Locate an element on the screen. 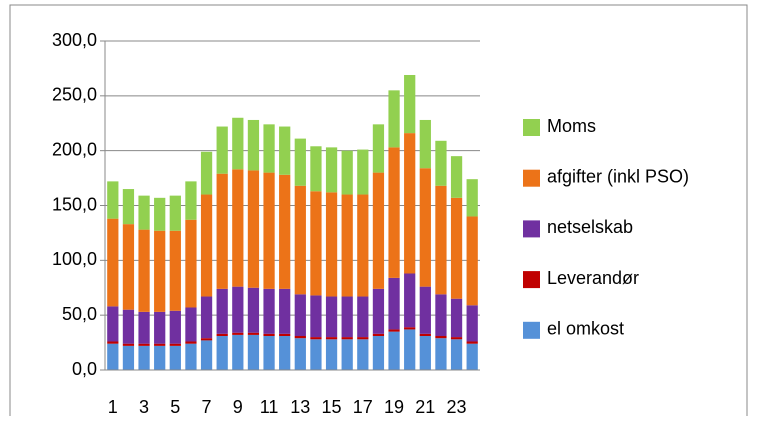 The width and height of the screenshot is (757, 421). x-tick-label: 7 is located at coordinates (207, 406).